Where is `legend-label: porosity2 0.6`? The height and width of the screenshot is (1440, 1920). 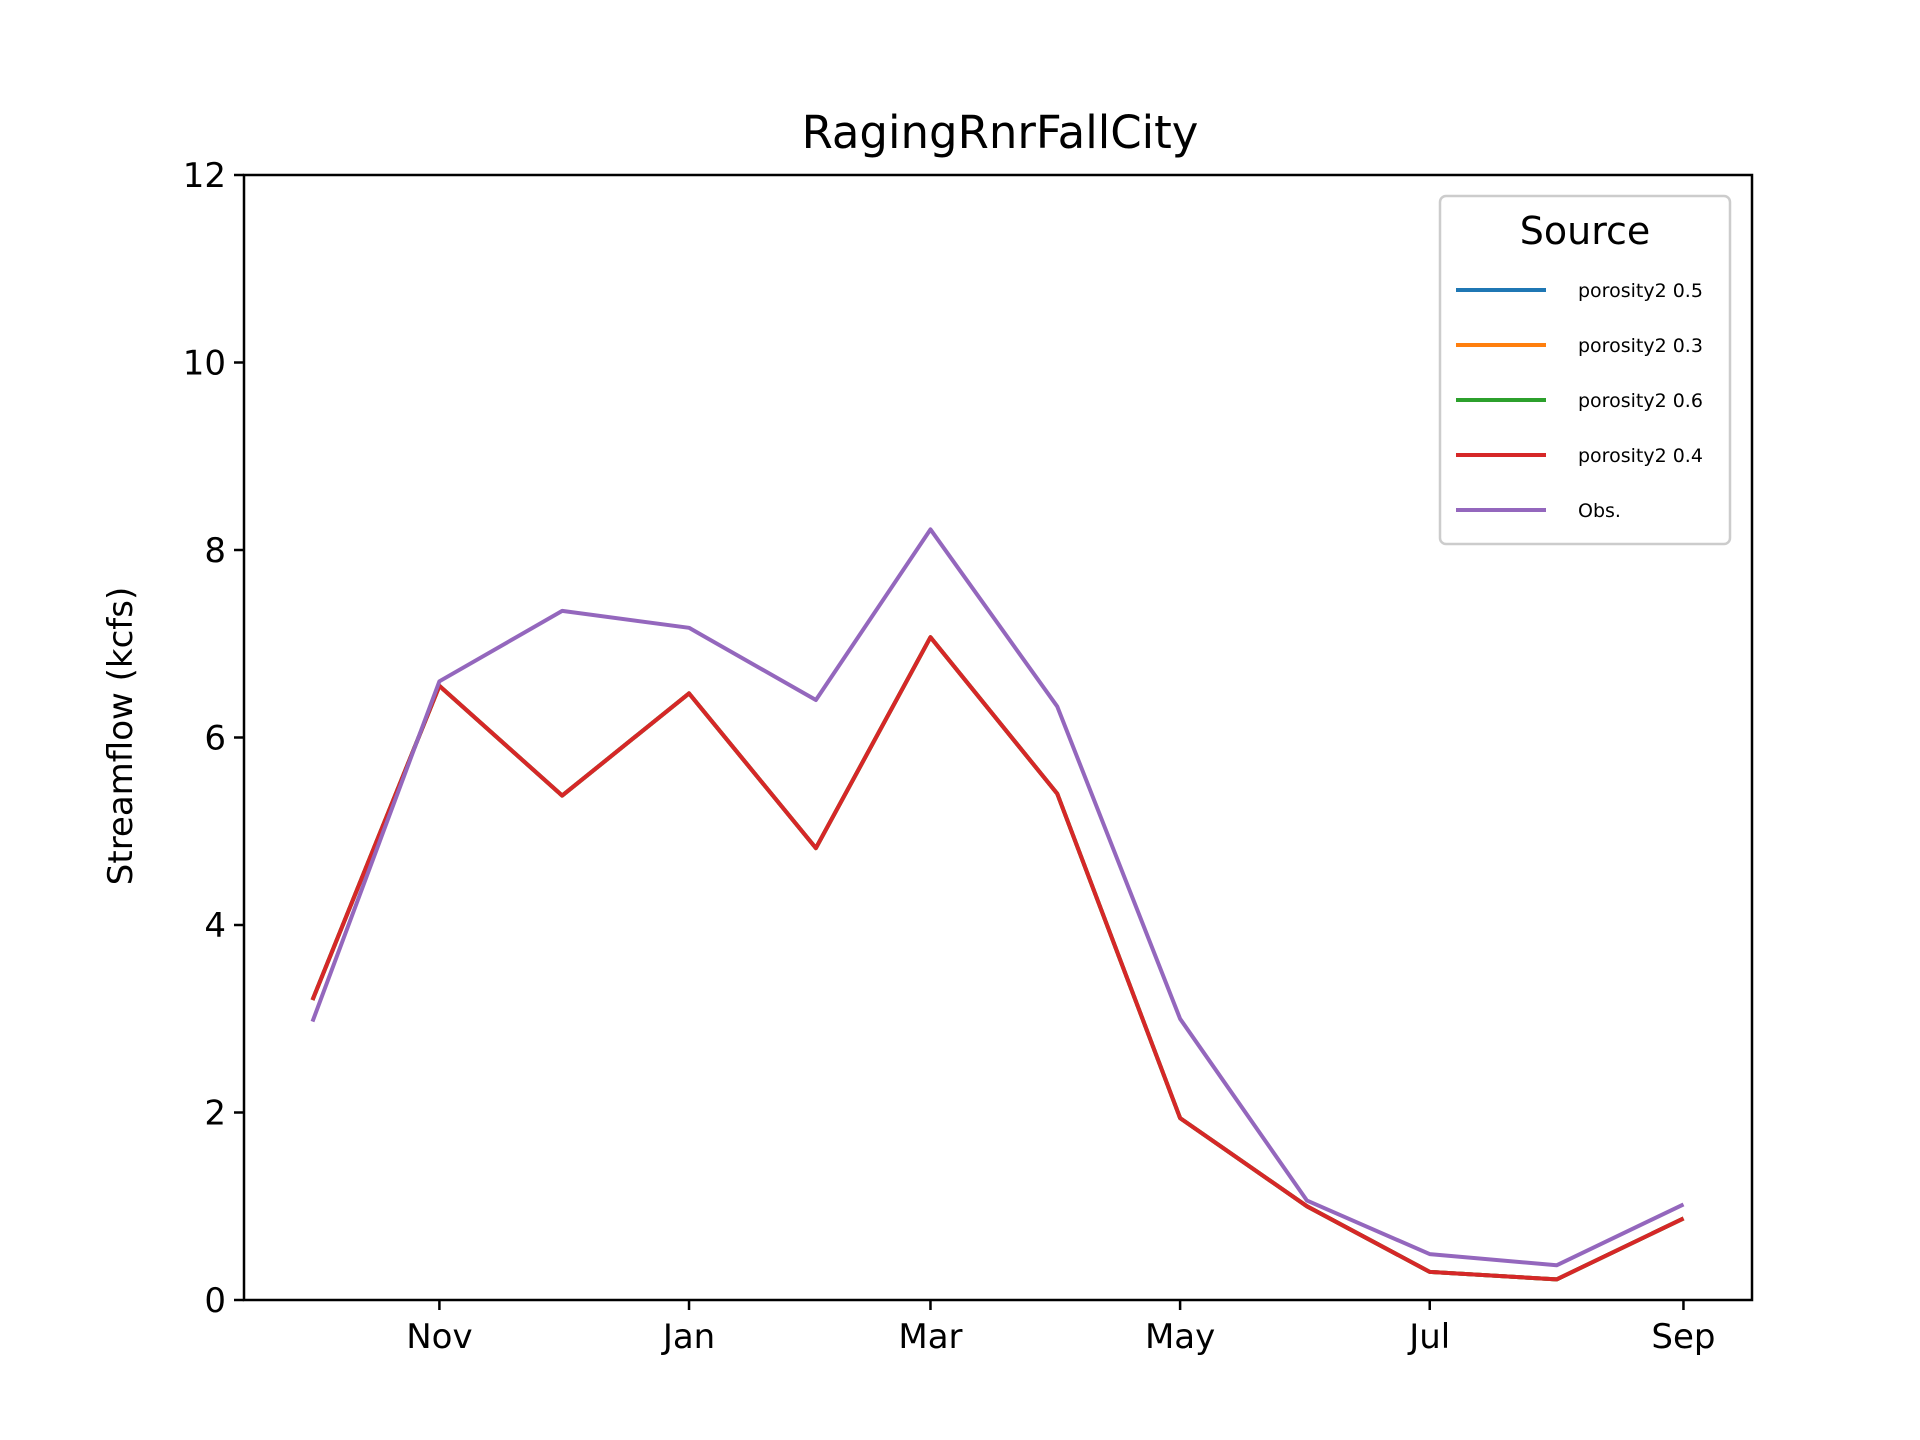 legend-label: porosity2 0.6 is located at coordinates (1640, 401).